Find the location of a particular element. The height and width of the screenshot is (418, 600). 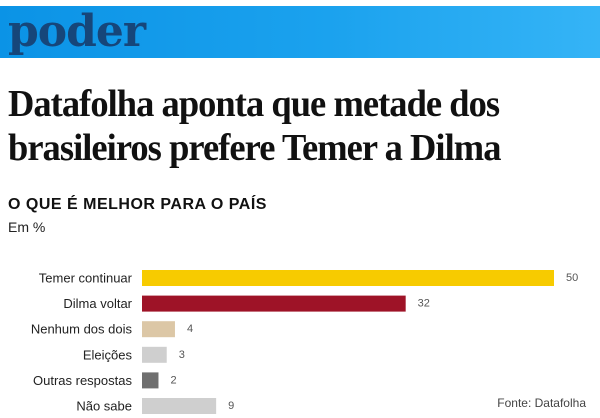

bar-eleicoes is located at coordinates (154, 354).